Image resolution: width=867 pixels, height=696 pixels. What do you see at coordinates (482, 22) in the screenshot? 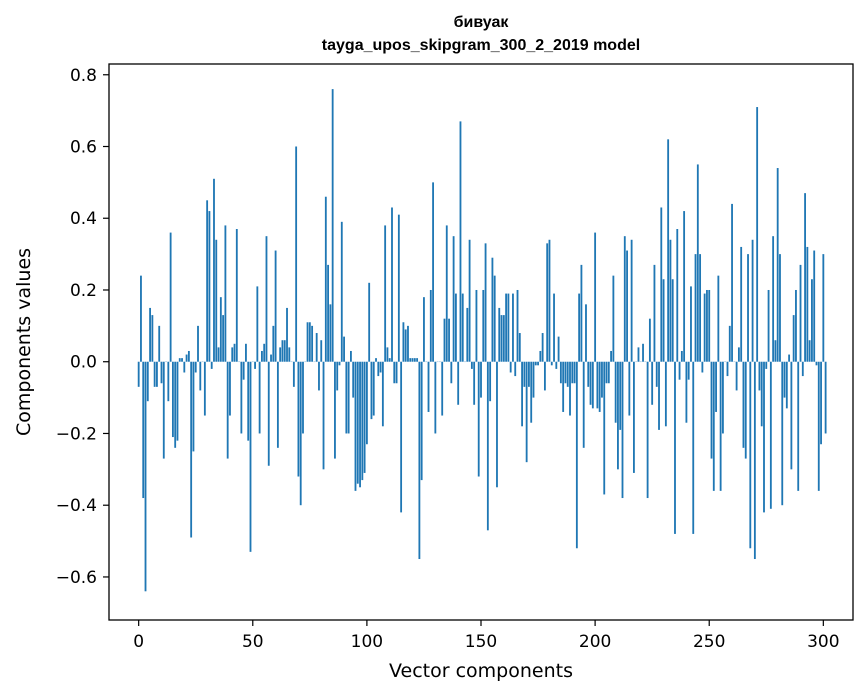
I see `chart-title: бивуак` at bounding box center [482, 22].